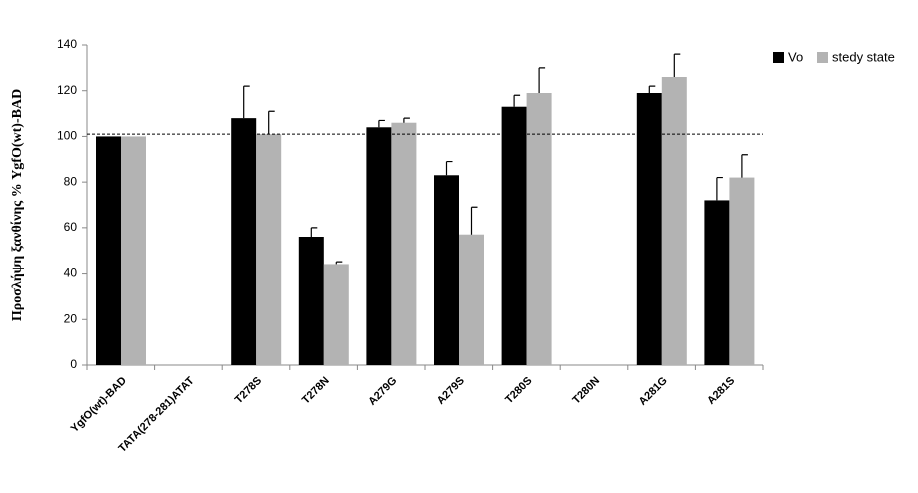  I want to click on x-tick-label: A279S, so click(451, 391).